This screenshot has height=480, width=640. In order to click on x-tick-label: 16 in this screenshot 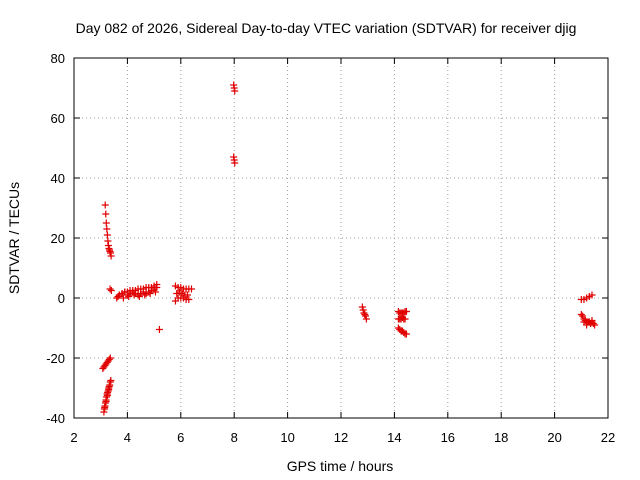, I will do `click(448, 437)`.